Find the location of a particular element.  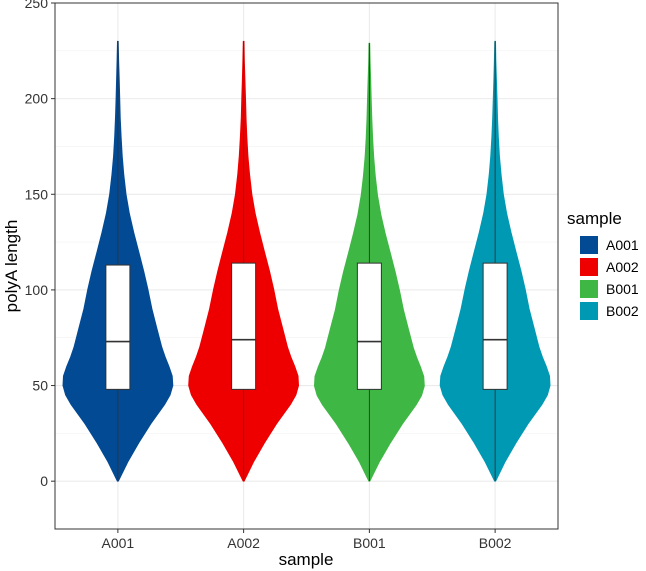

y-axis-title: polyA length is located at coordinates (11, 266).